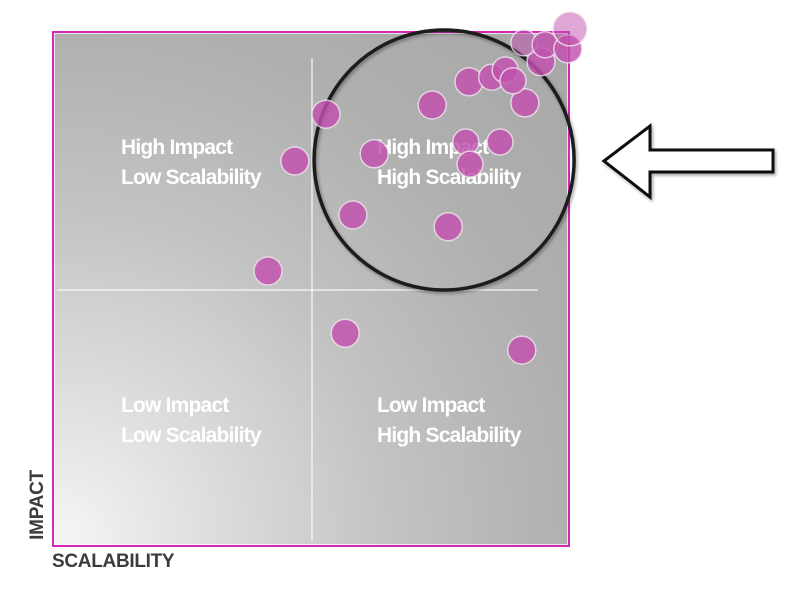 The width and height of the screenshot is (800, 599). Describe the element at coordinates (449, 421) in the screenshot. I see `quadrant-label-bottom-right: Low Impact High Scalability` at that location.